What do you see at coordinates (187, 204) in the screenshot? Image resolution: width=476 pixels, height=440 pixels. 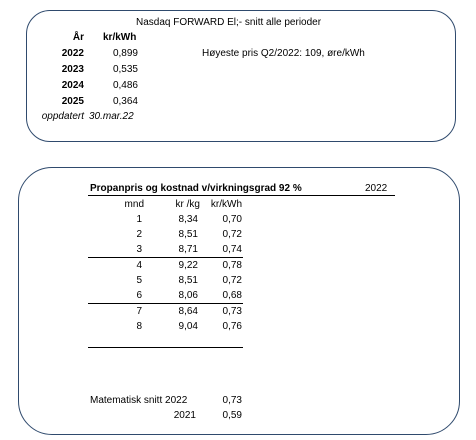 I see `krkg-header: kr /kg` at bounding box center [187, 204].